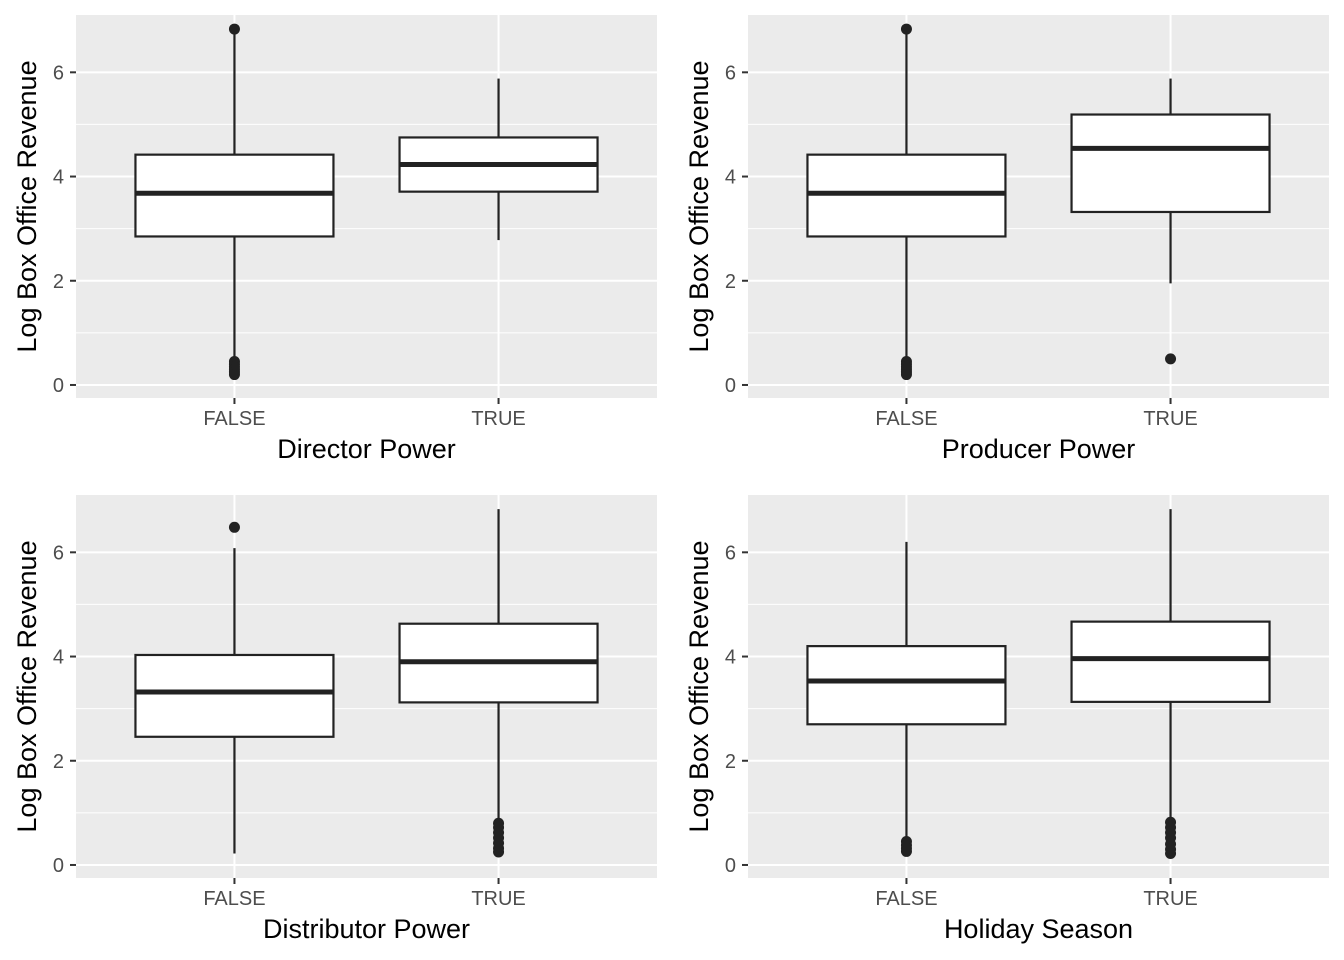  Describe the element at coordinates (1038, 929) in the screenshot. I see `x-axis-title: Holiday Season` at that location.